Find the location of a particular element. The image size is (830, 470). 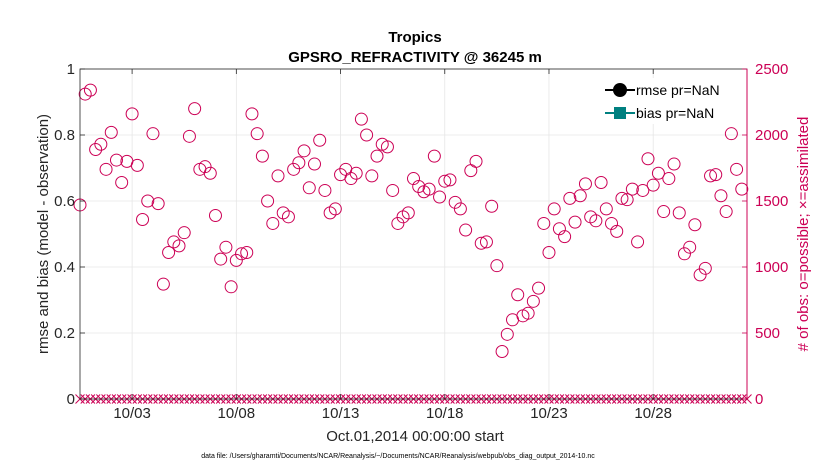

y-tick-label-left: 0.6 is located at coordinates (64, 201).